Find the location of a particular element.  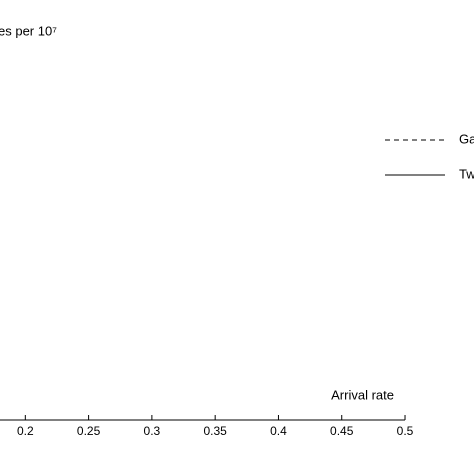

x-tick-label: 0.3 is located at coordinates (152, 431).